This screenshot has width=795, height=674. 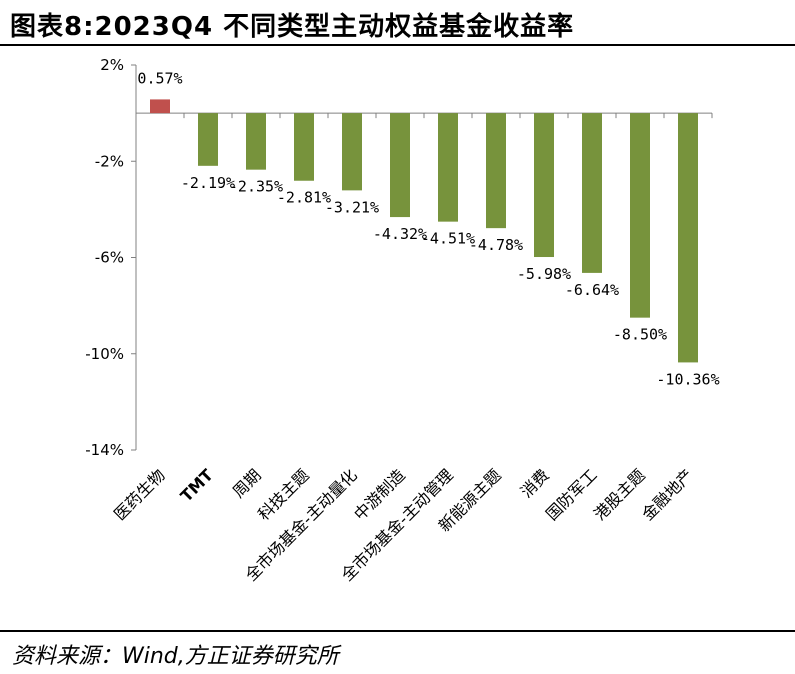 I want to click on source-note: 资料来源：Wind,方正证券研究所, so click(x=175, y=656).